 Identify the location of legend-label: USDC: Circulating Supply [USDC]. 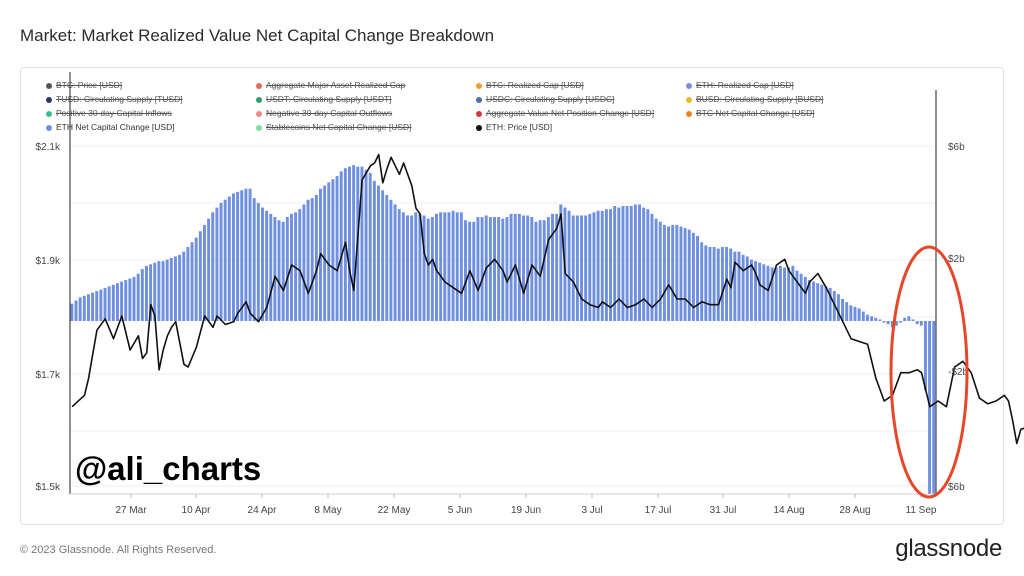
(550, 99).